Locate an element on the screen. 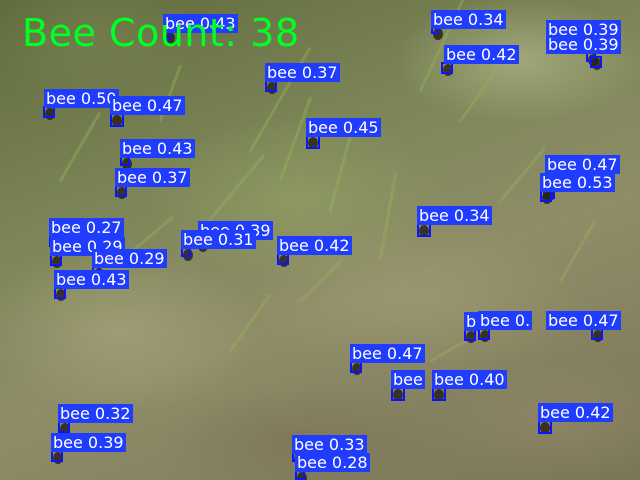 The height and width of the screenshot is (480, 640). detection-label: bee 0.40 is located at coordinates (469, 379).